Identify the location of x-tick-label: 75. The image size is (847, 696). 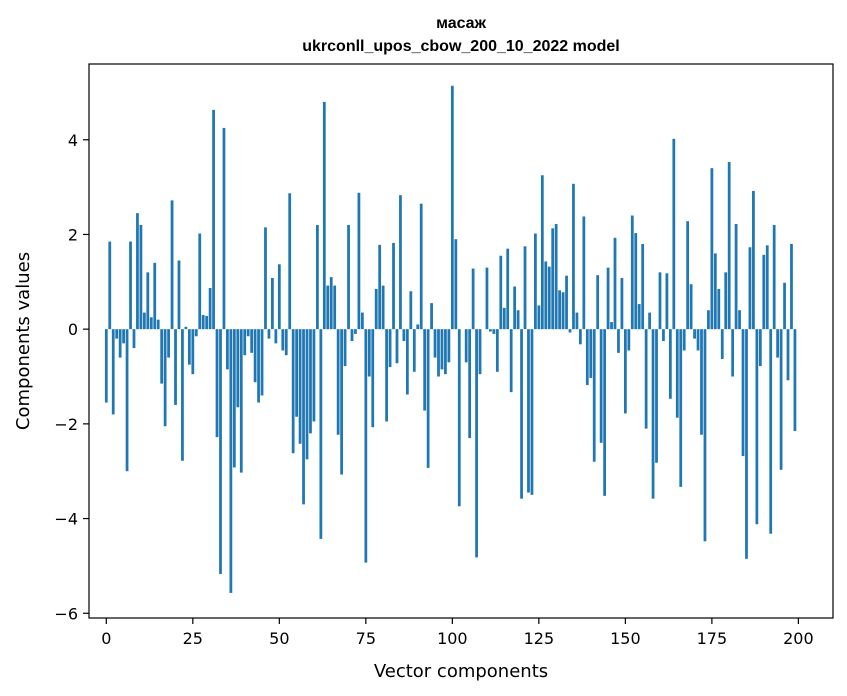
(366, 638).